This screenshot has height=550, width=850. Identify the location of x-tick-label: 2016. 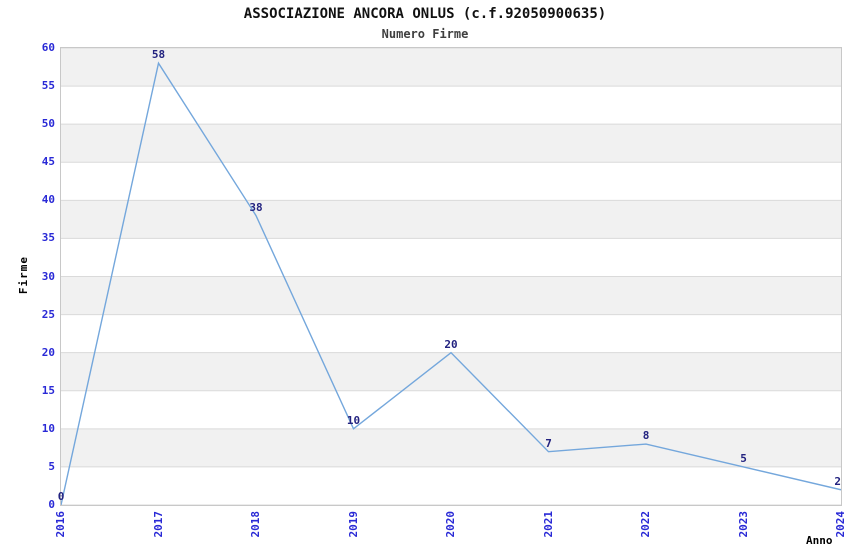
(60, 524).